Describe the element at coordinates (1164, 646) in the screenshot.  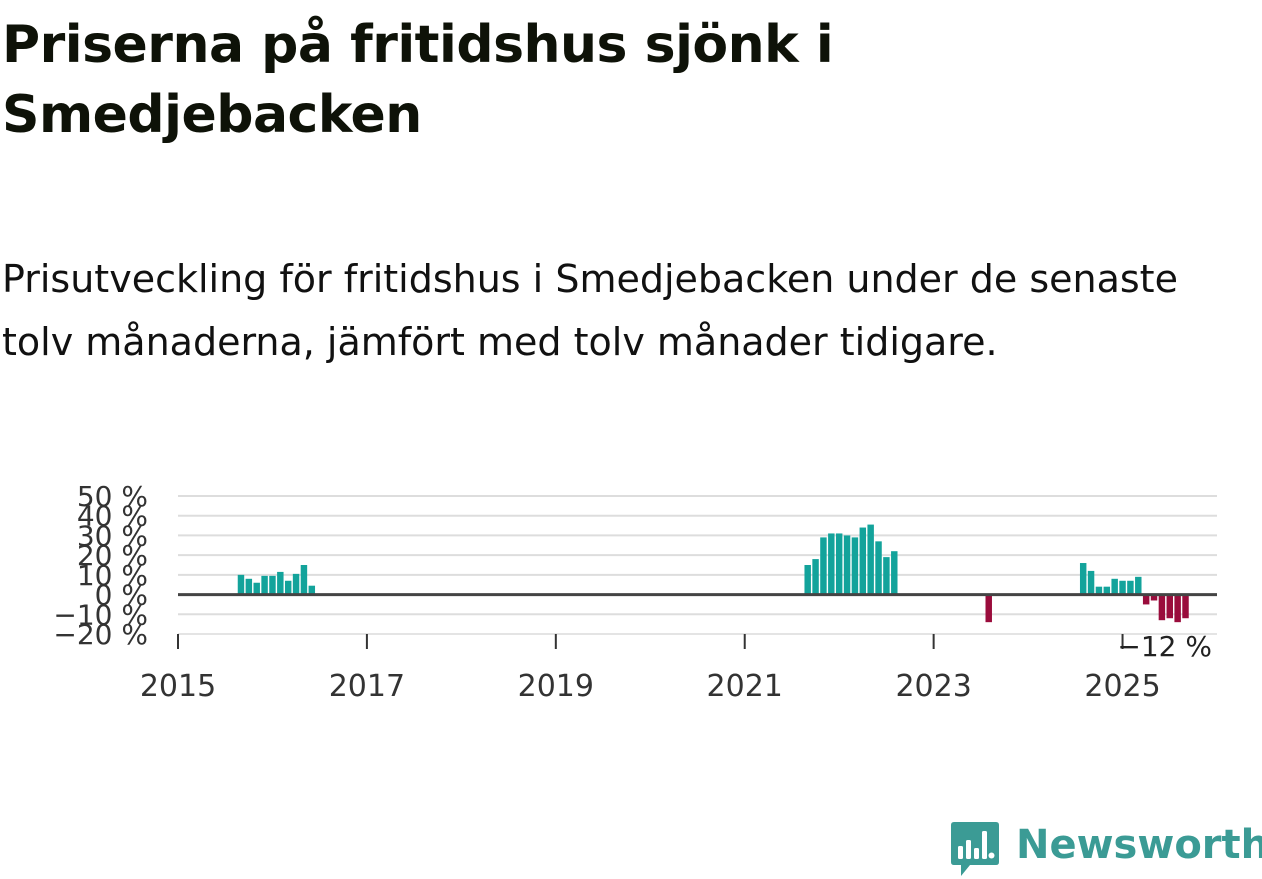
I see `last-value-label: −12 %` at that location.